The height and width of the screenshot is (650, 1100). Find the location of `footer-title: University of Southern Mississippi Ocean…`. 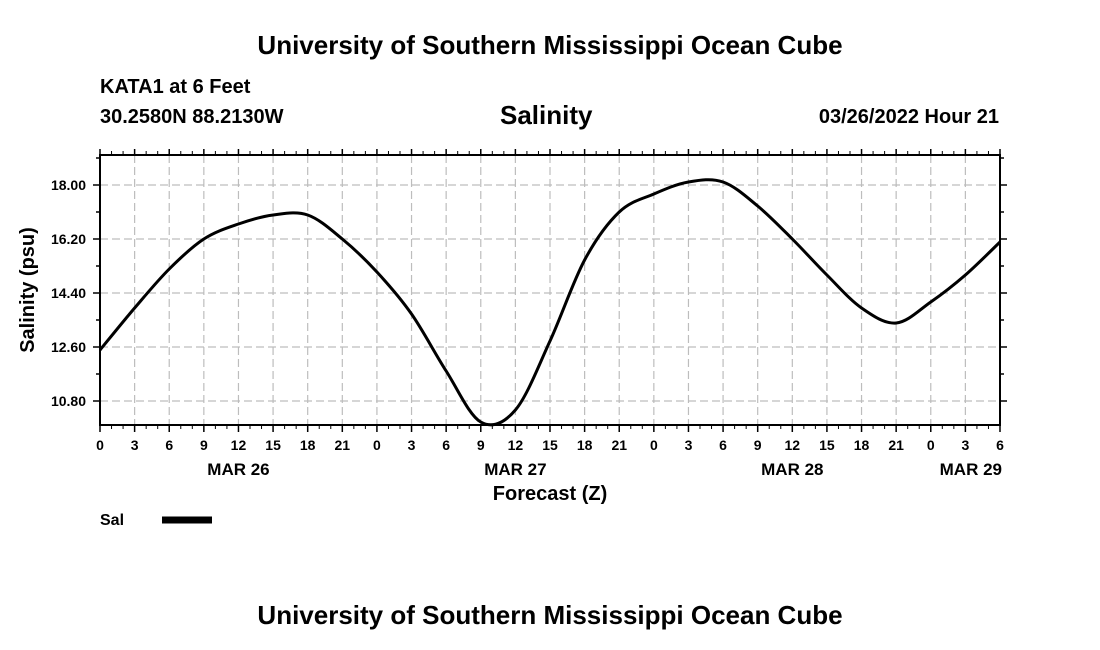

footer-title: University of Southern Mississippi Ocean… is located at coordinates (550, 615).